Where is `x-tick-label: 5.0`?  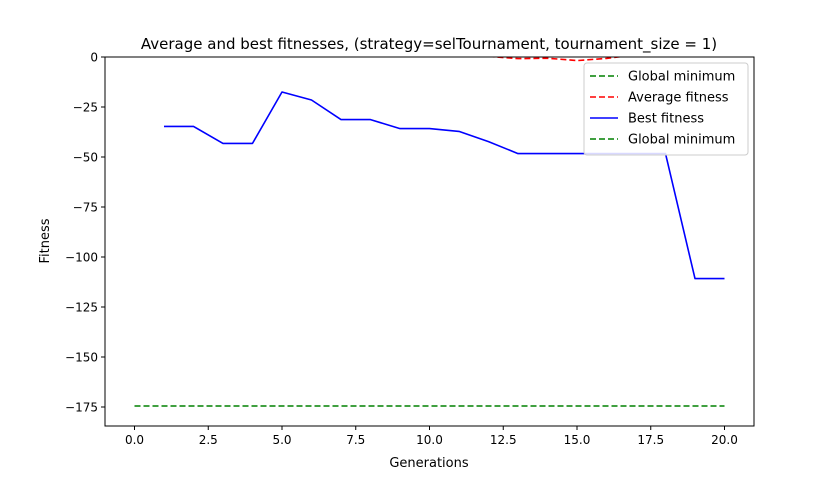 x-tick-label: 5.0 is located at coordinates (281, 440).